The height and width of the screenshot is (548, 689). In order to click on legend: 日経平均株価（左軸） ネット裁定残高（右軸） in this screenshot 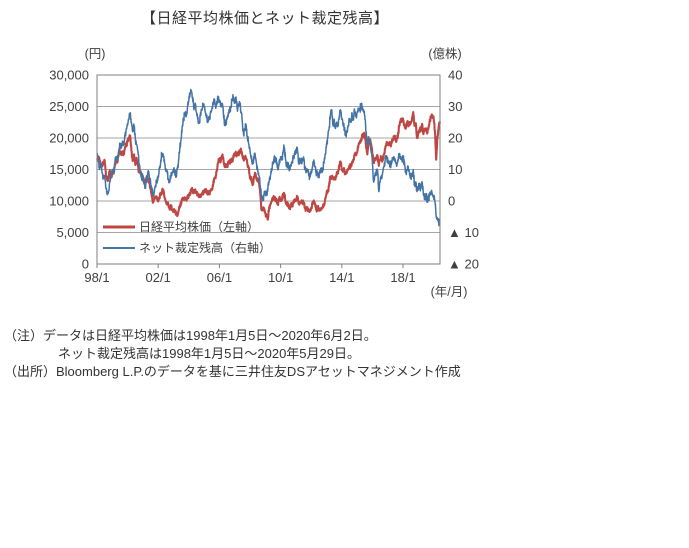, I will do `click(187, 237)`.